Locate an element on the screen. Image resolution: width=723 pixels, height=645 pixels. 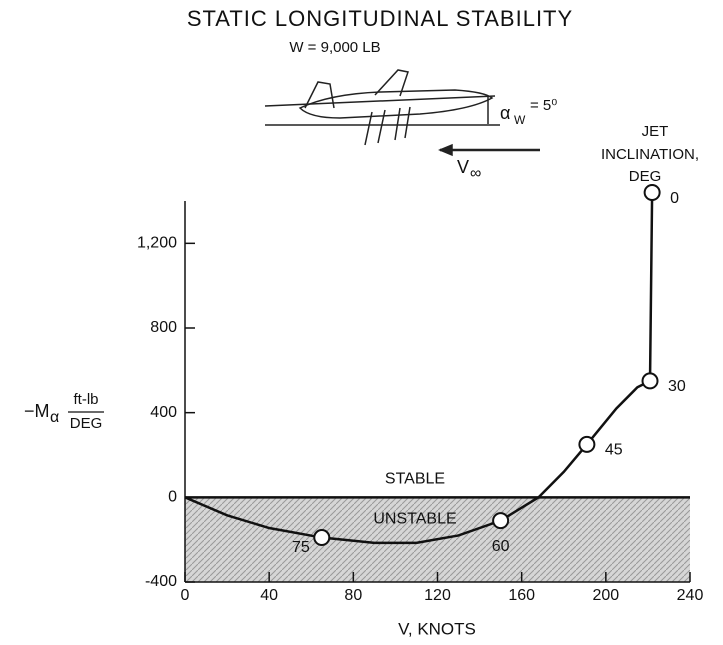
y-tick-label: -400 is located at coordinates (161, 581).